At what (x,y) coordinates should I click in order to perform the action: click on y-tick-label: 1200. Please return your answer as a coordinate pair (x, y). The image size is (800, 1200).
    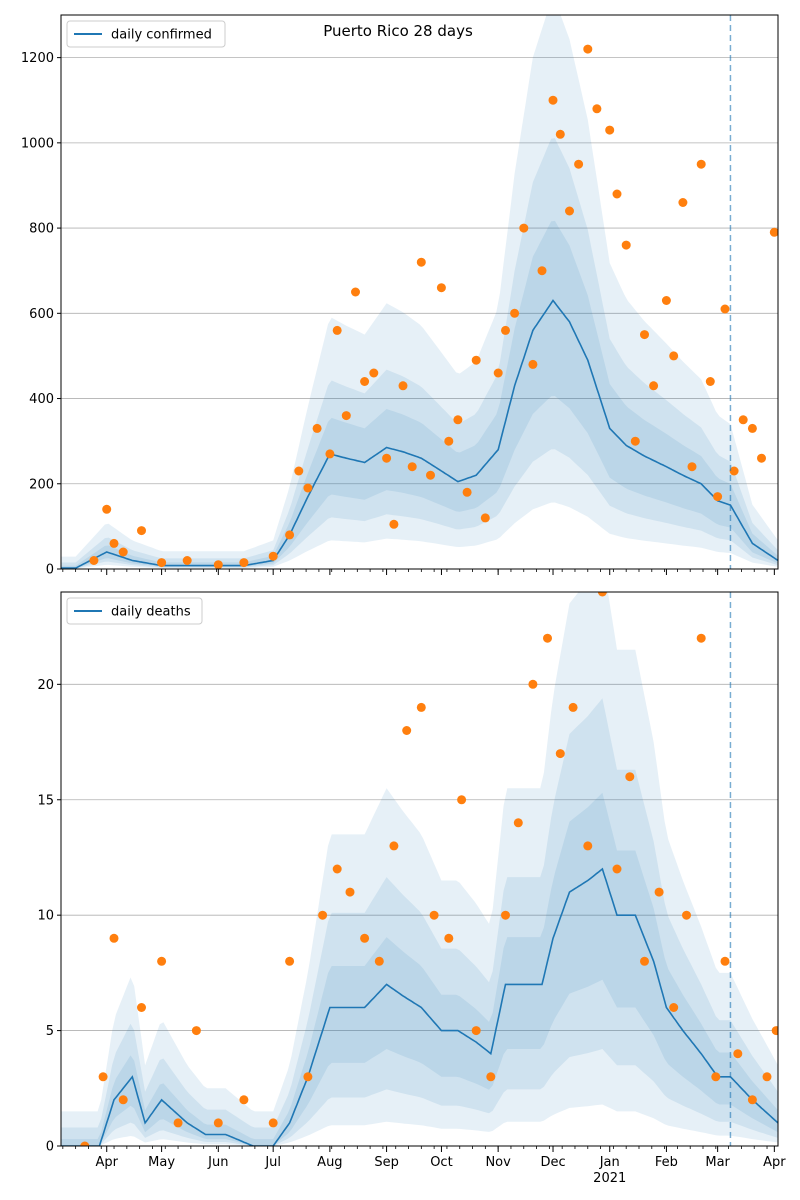
    Looking at the image, I should click on (37, 58).